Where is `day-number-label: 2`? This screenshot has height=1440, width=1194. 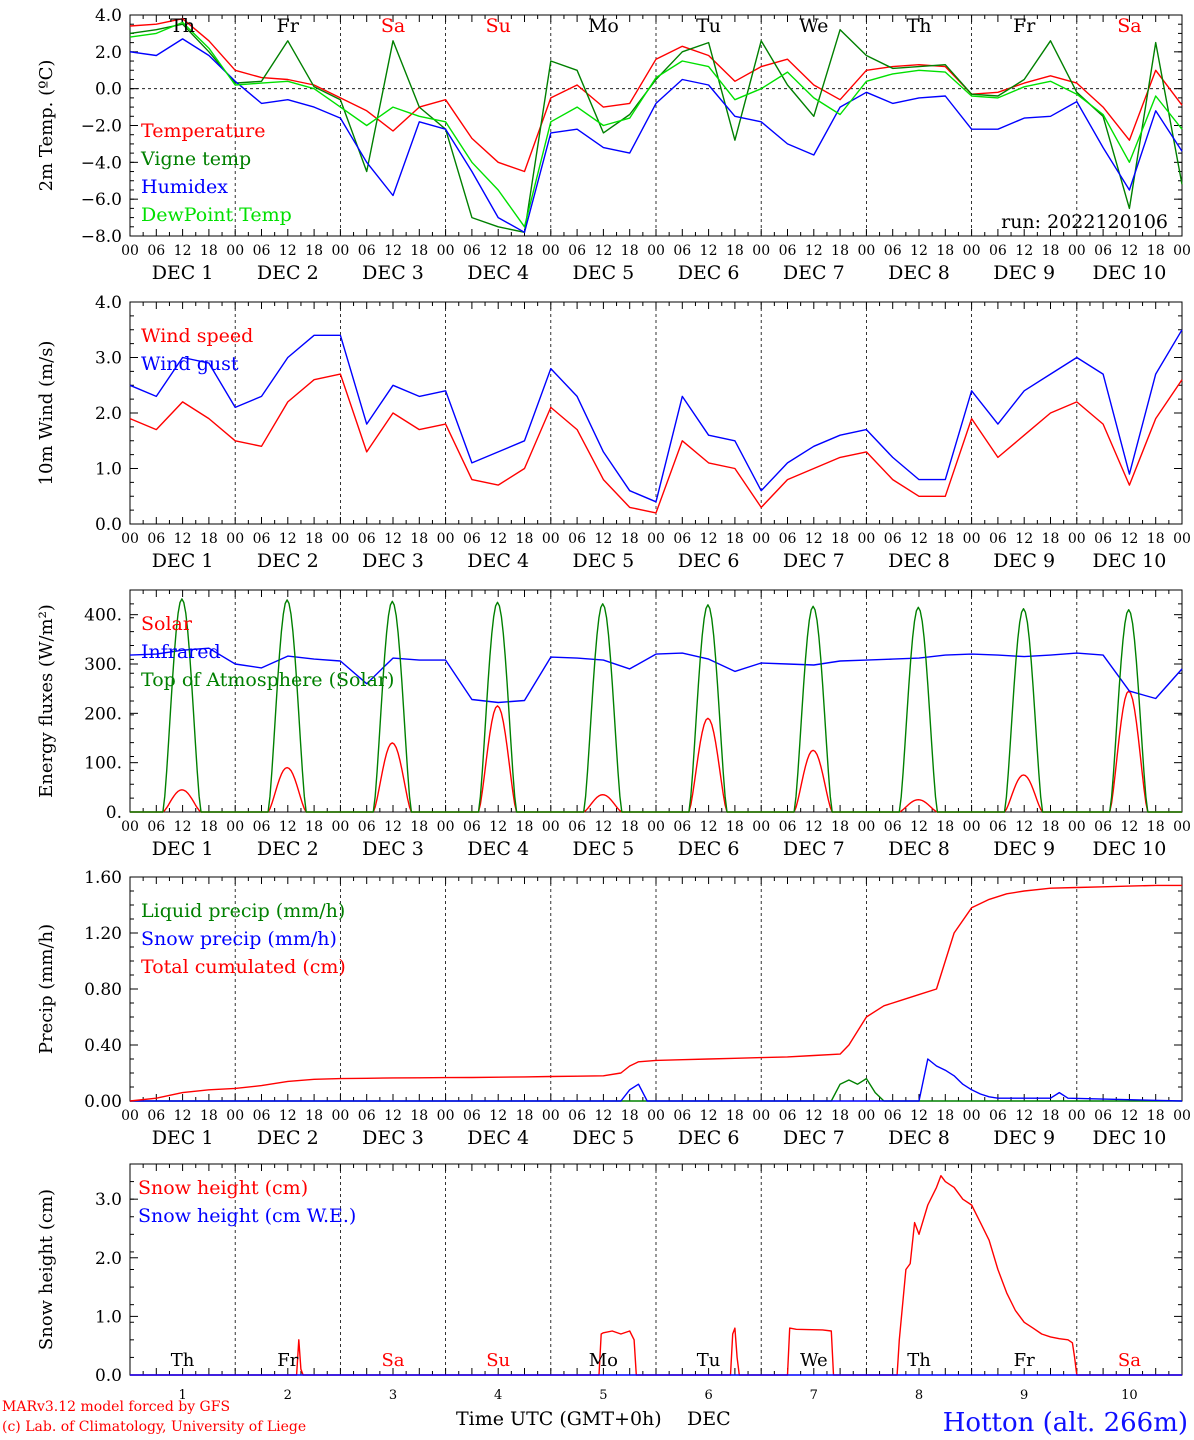
day-number-label: 2 is located at coordinates (288, 1395).